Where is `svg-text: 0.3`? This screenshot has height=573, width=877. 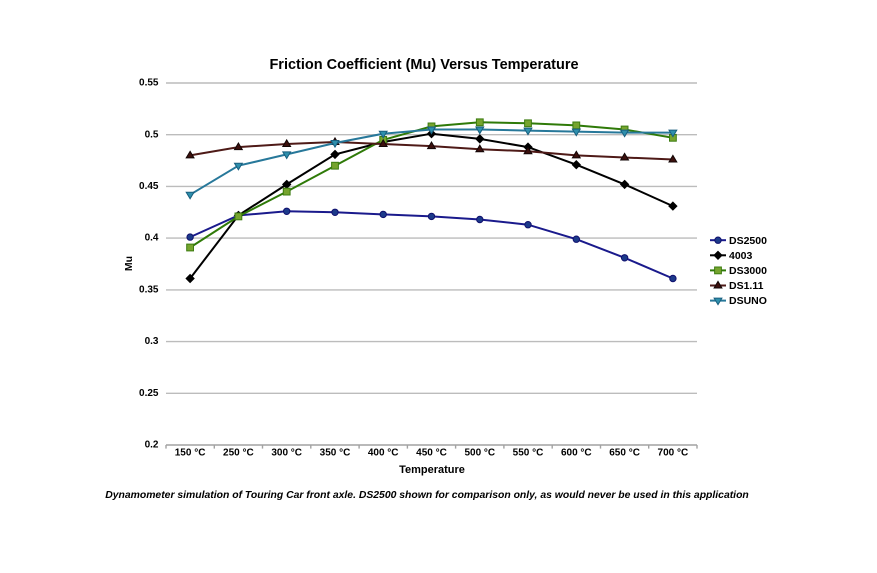
svg-text: 0.3 is located at coordinates (152, 341).